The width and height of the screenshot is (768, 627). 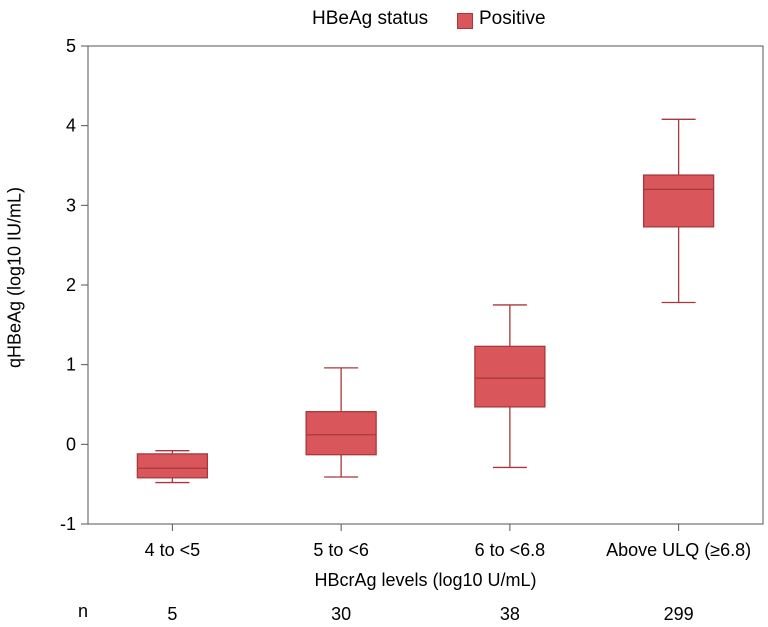 What do you see at coordinates (71, 365) in the screenshot?
I see `y-tick-label: 1` at bounding box center [71, 365].